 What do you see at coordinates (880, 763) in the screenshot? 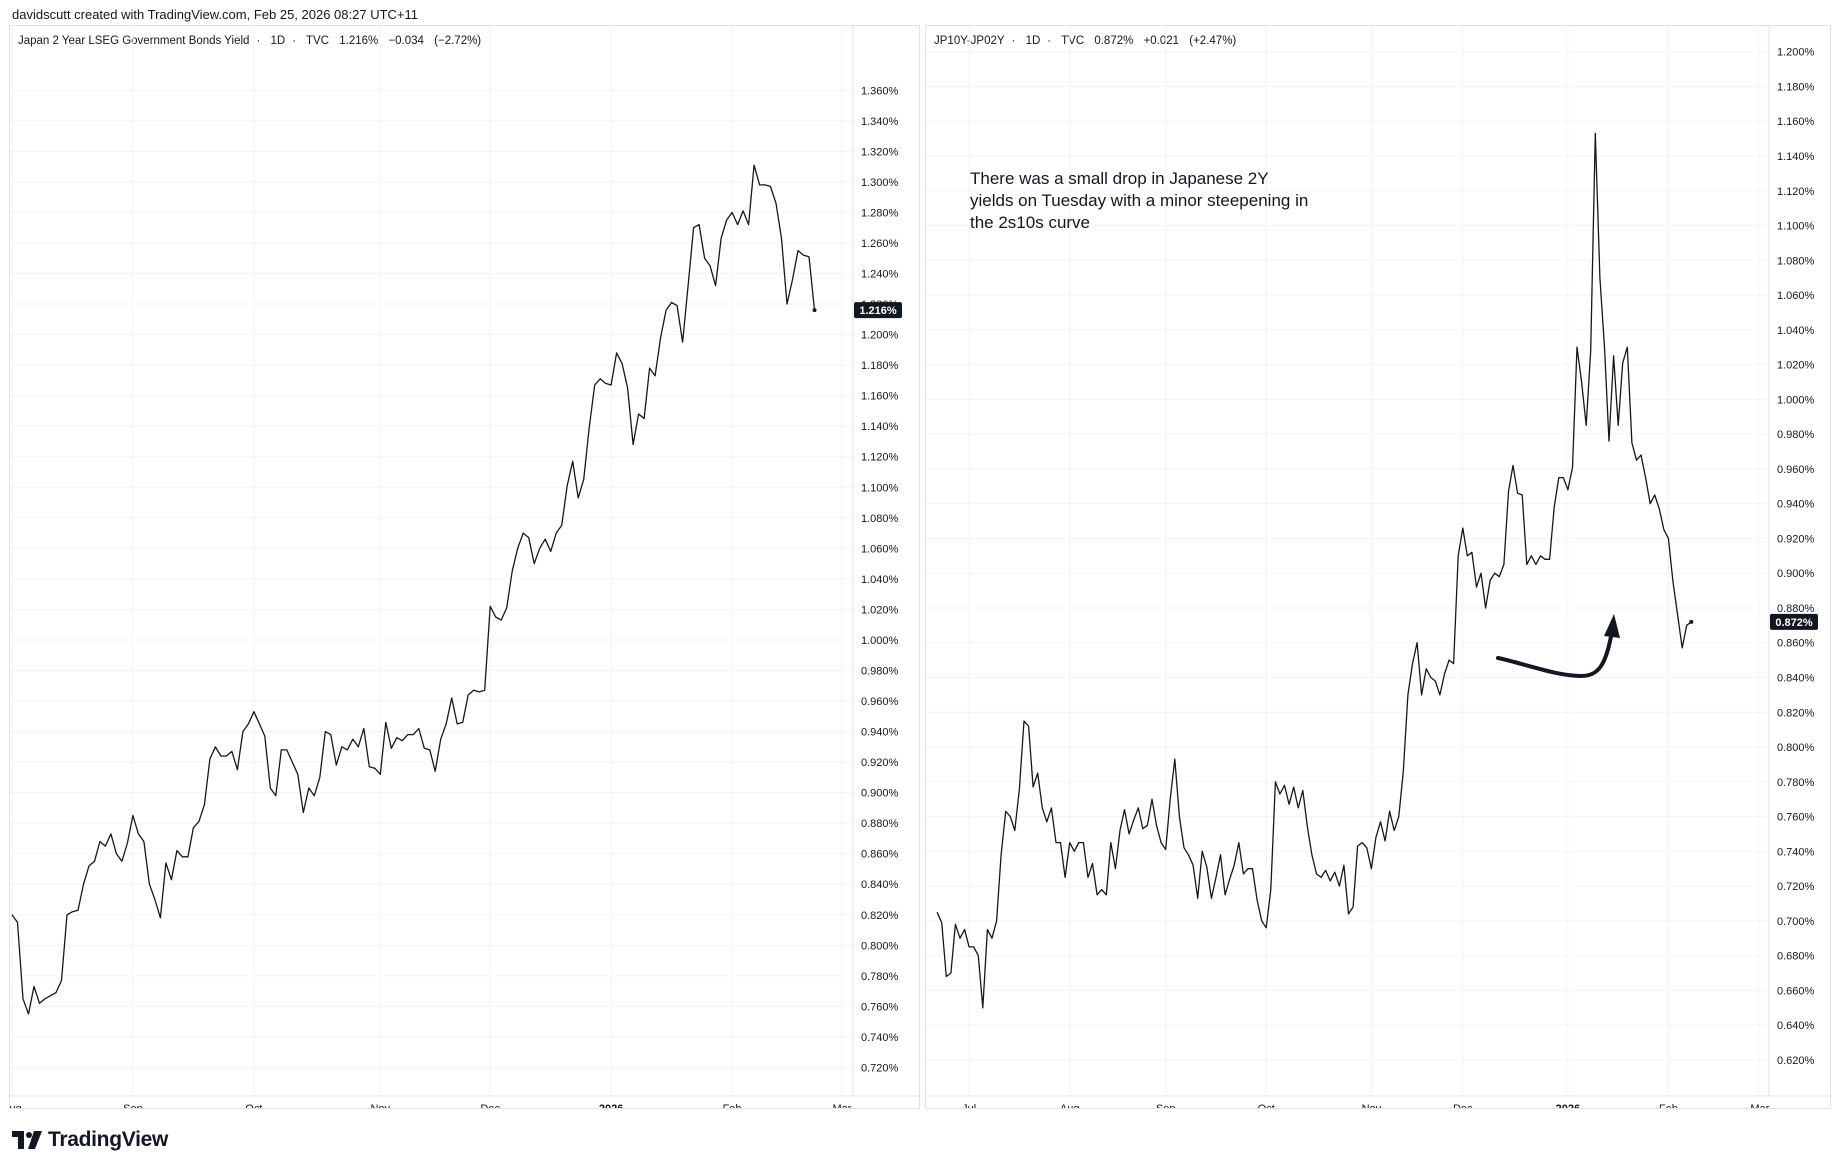
I see `y-tick-label: 0.920%` at bounding box center [880, 763].